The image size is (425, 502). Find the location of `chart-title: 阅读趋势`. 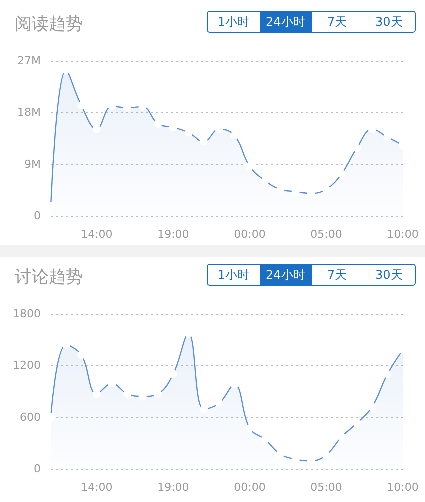

chart-title: 阅读趋势 is located at coordinates (49, 24).